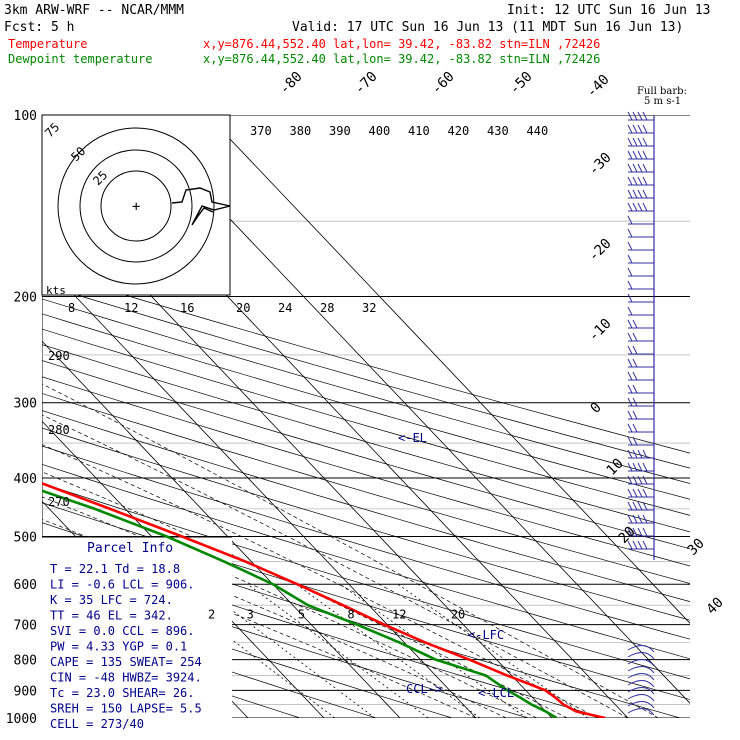  Describe the element at coordinates (111, 600) in the screenshot. I see `parcel-row: K = 35 LFC = 724.` at that location.